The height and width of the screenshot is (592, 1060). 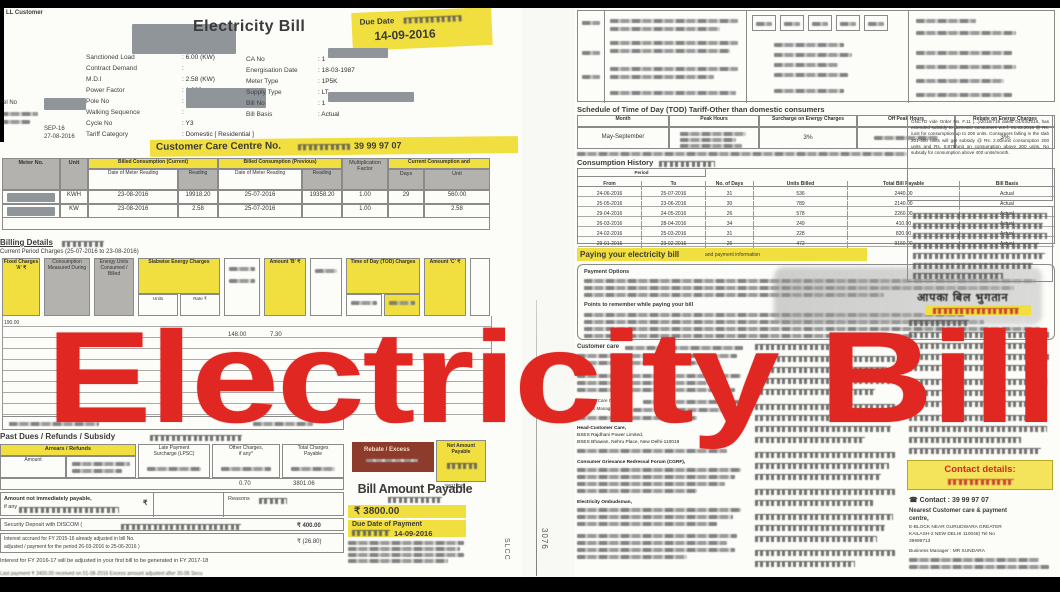 I want to click on hindi-heading-line, so click(x=803, y=347).